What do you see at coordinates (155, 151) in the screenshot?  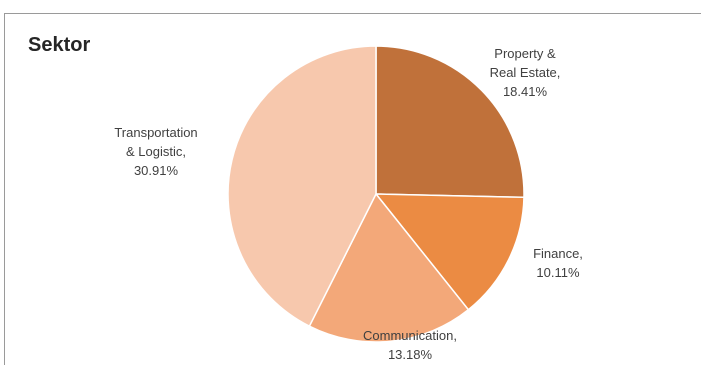 I see `slice-label-transportation-logistic: Transportation & Logistic, 30.91%` at bounding box center [155, 151].